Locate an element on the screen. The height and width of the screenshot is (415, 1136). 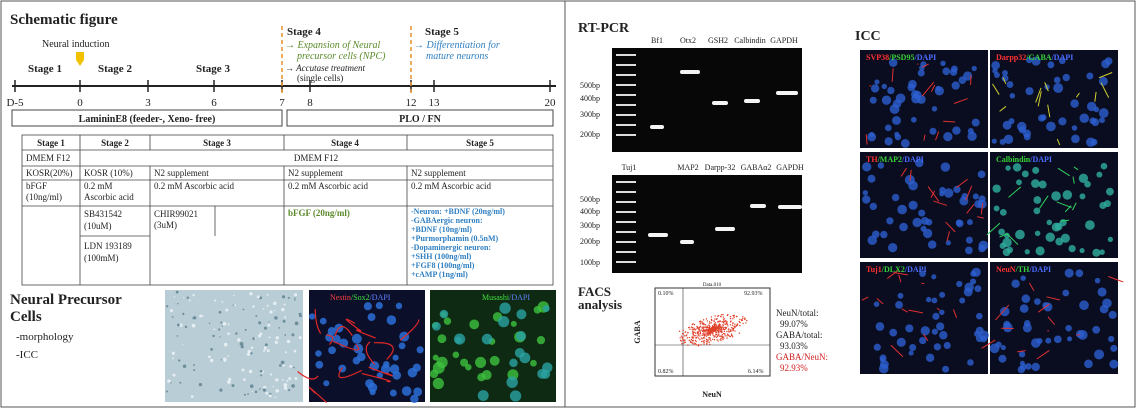
ladder-band is located at coordinates (626, 125).